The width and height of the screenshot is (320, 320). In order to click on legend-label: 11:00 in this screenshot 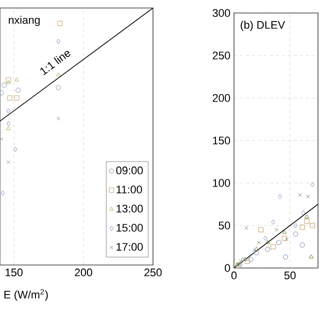, I will do `click(129, 190)`.